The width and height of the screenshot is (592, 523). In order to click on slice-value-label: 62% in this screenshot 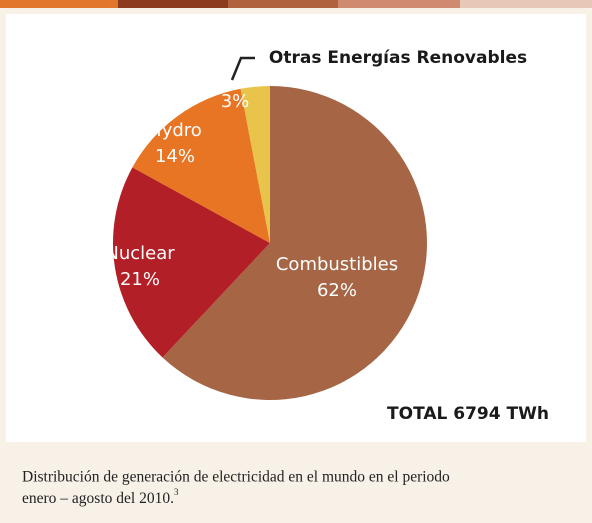, I will do `click(337, 290)`.